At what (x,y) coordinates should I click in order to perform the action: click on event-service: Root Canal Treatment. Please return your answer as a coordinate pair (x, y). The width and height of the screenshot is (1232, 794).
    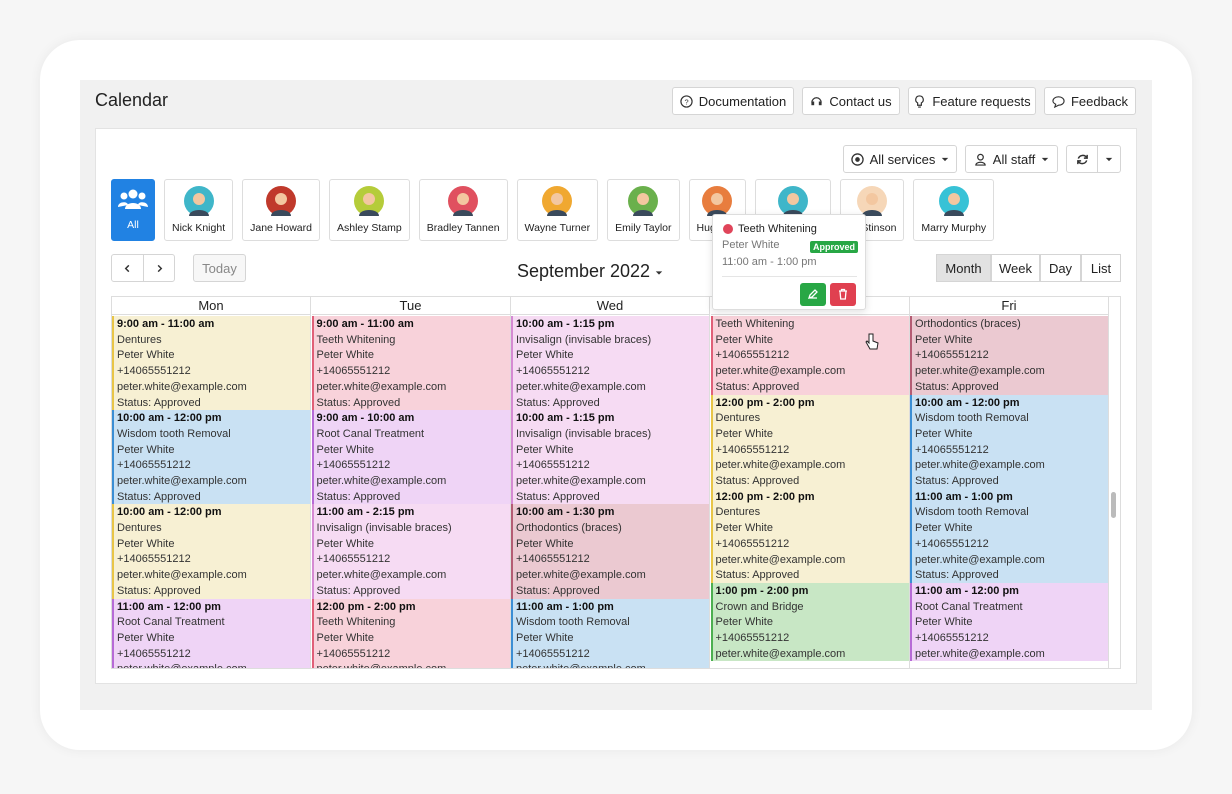
    Looking at the image, I should click on (370, 433).